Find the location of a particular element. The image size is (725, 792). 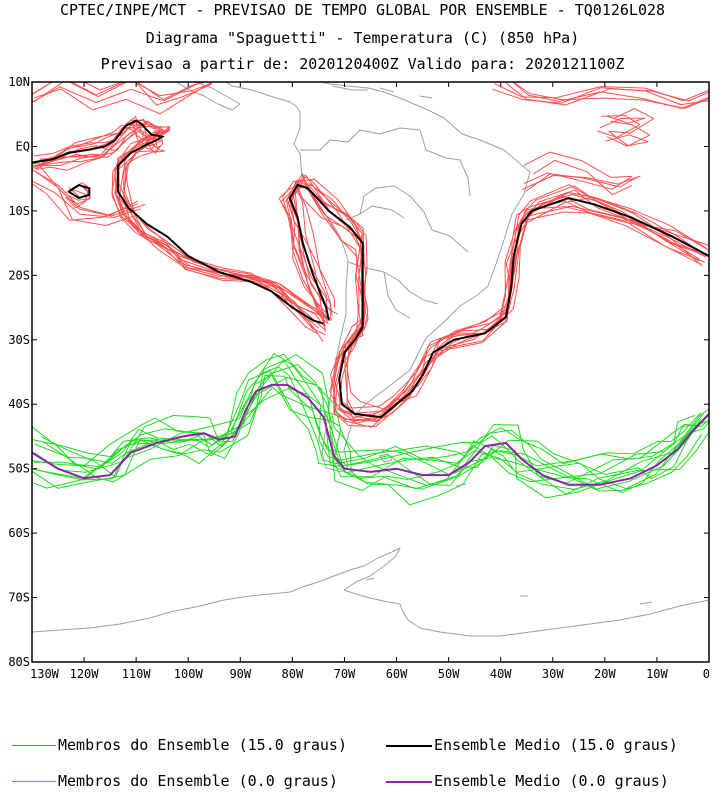

antarctic-islands is located at coordinates (509, 591).